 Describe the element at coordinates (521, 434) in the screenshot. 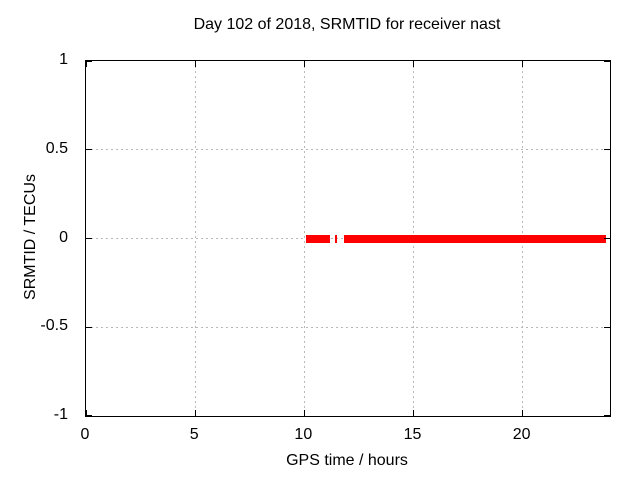

I see `x-tick-label: 20` at that location.